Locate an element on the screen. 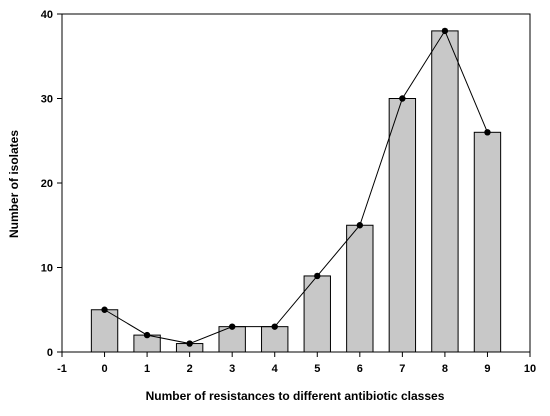 The image size is (550, 416). y-tick-label-40: 40 is located at coordinates (47, 15).